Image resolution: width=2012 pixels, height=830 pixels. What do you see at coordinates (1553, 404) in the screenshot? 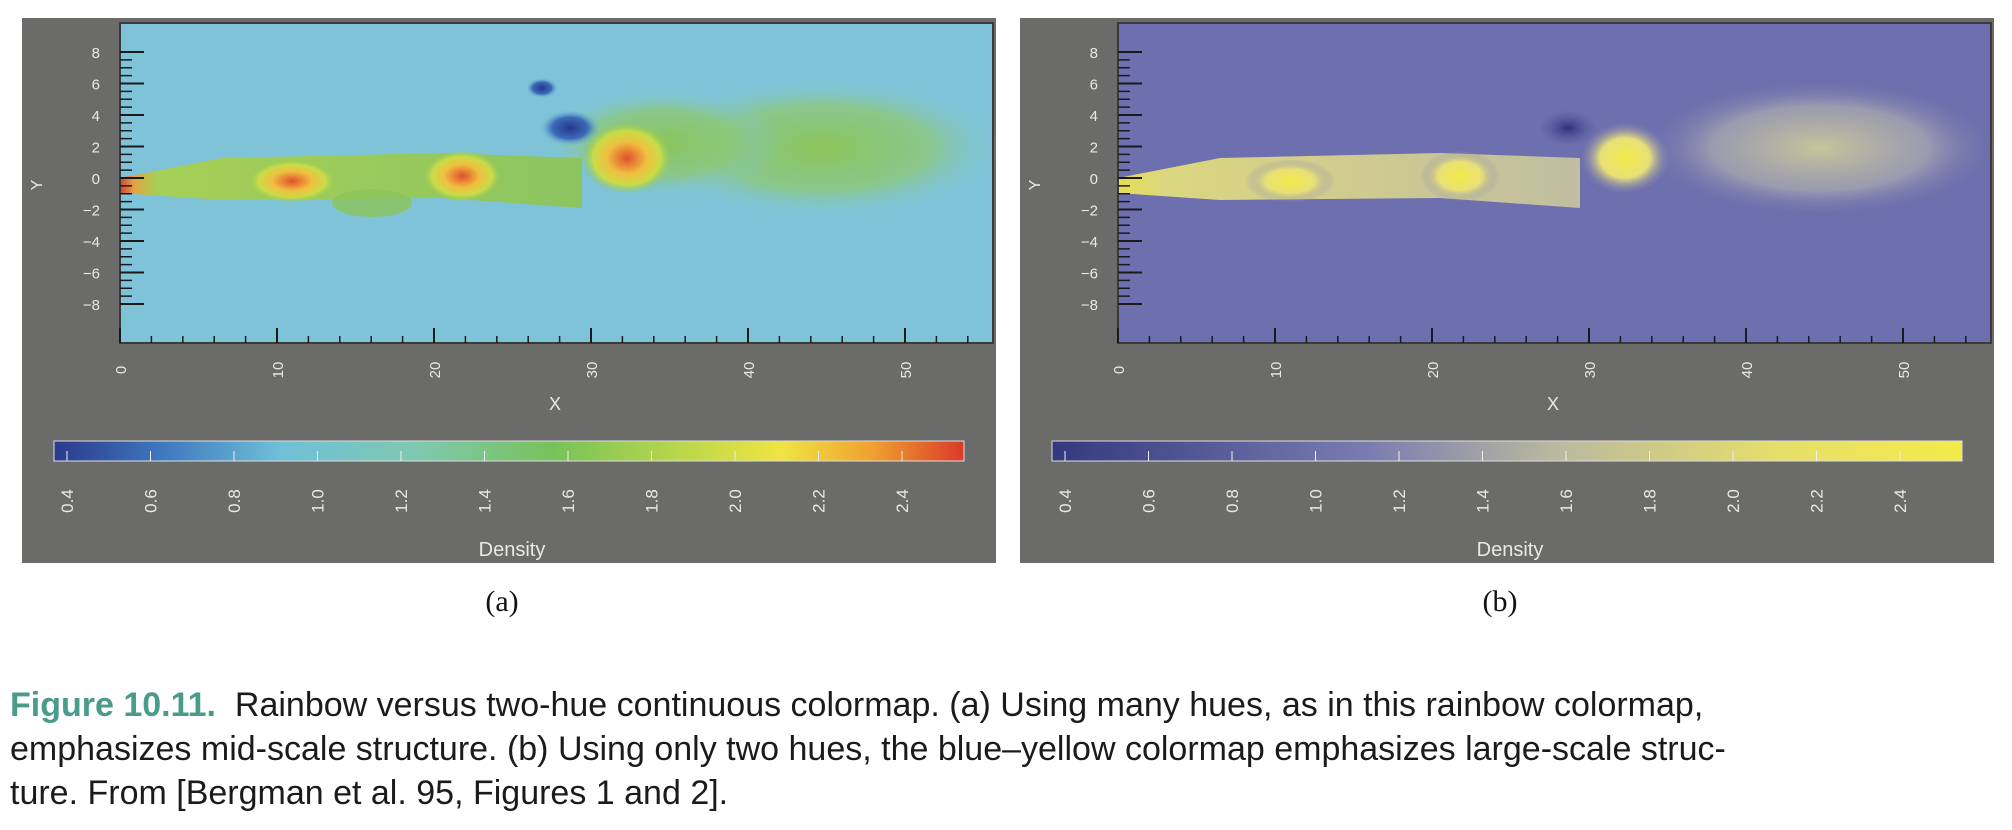
I see `x-axis-label-b: X` at bounding box center [1553, 404].